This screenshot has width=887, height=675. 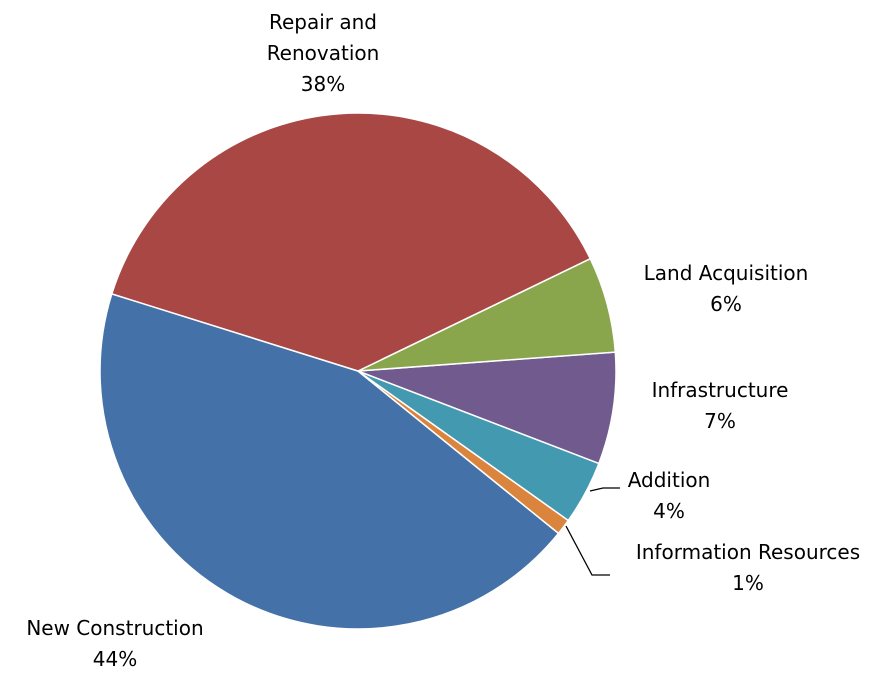 What do you see at coordinates (742, 568) in the screenshot?
I see `slice-label: Information Resources 1%` at bounding box center [742, 568].